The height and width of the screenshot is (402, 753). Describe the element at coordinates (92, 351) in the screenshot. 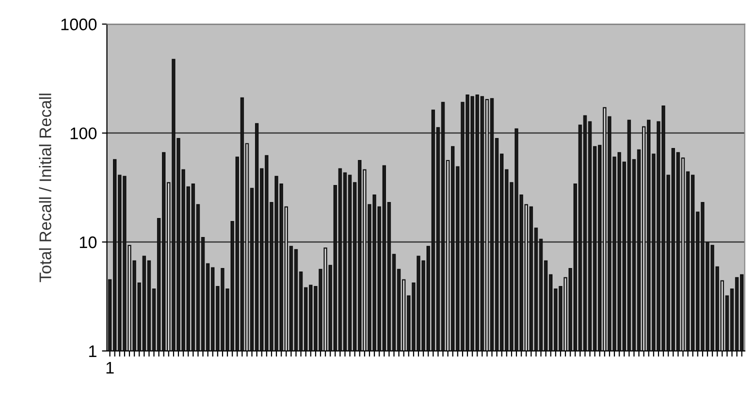

I see `y-tick-label: 1` at that location.